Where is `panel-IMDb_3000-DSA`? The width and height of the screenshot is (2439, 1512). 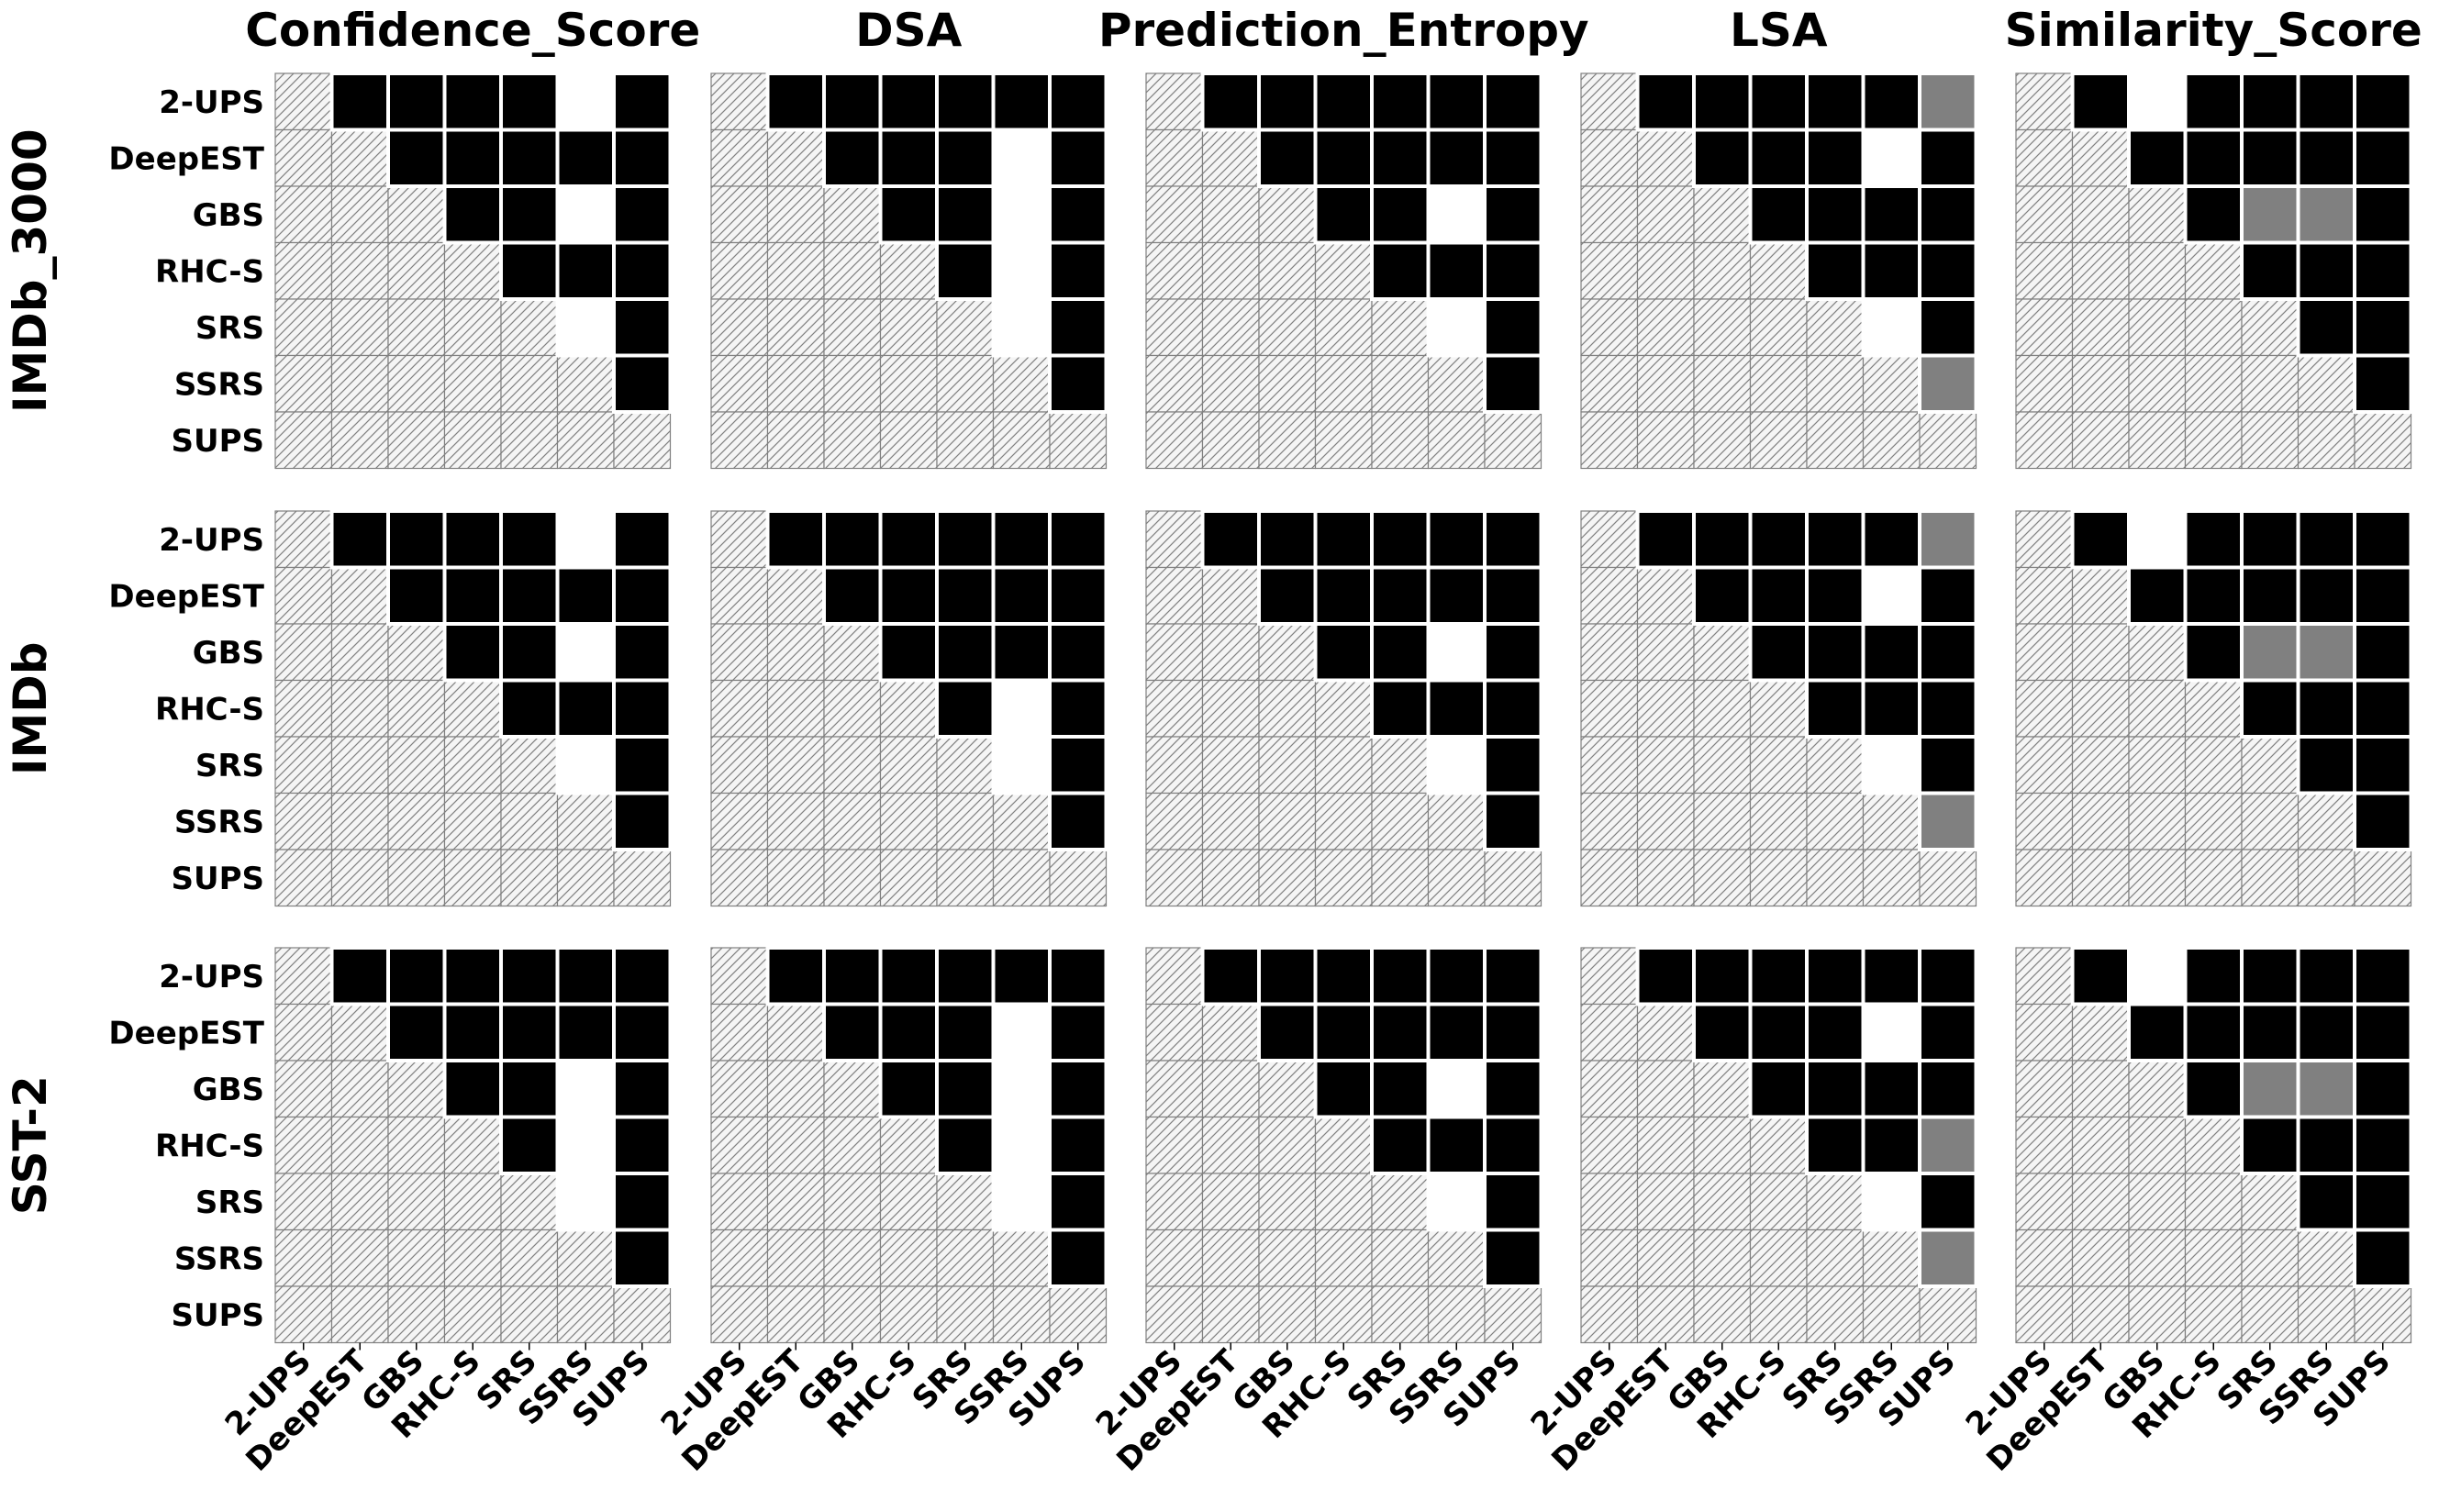
panel-IMDb_3000-DSA is located at coordinates (909, 271).